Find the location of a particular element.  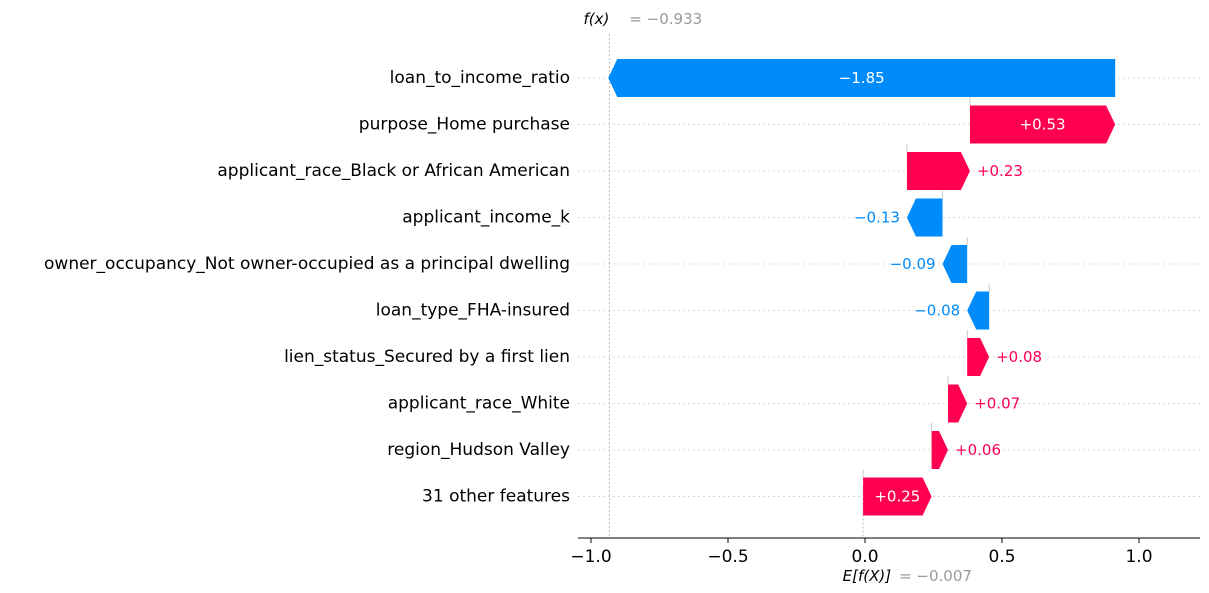

feature-label: 31 other features is located at coordinates (496, 497).